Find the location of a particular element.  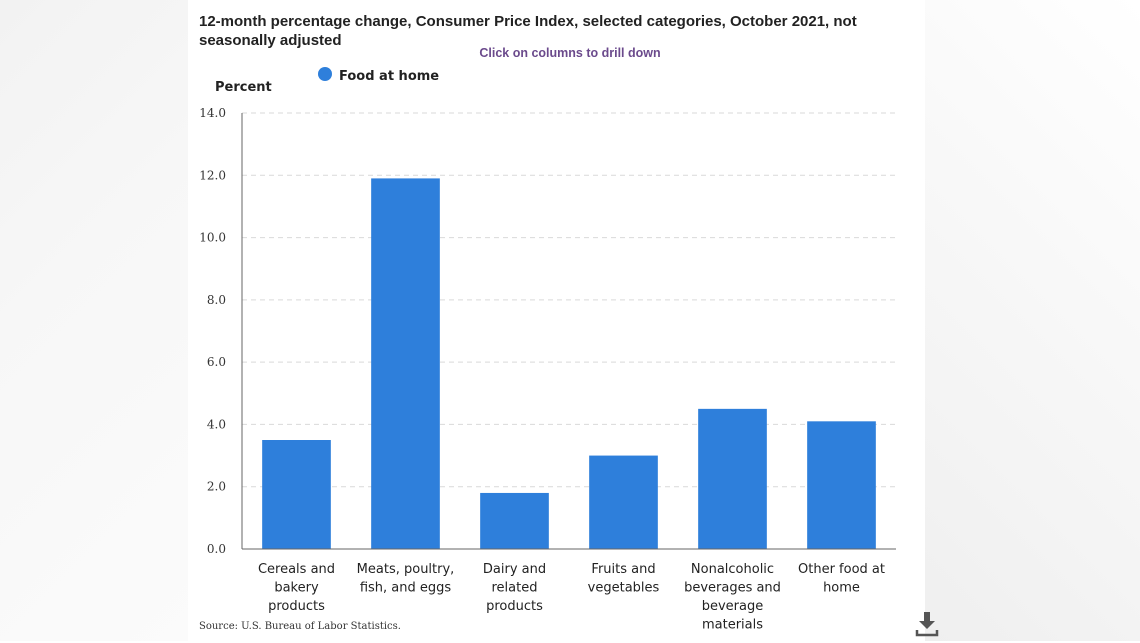

x-category-label: Other food at home is located at coordinates (841, 579).